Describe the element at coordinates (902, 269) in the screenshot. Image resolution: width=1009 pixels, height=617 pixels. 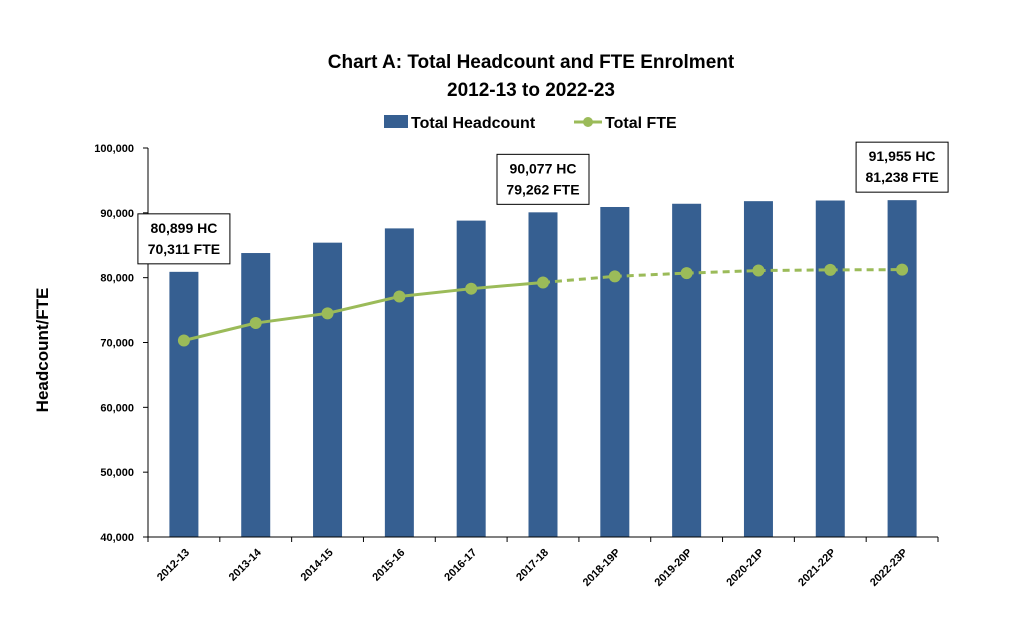
I see `point-fte-2022-23P` at that location.